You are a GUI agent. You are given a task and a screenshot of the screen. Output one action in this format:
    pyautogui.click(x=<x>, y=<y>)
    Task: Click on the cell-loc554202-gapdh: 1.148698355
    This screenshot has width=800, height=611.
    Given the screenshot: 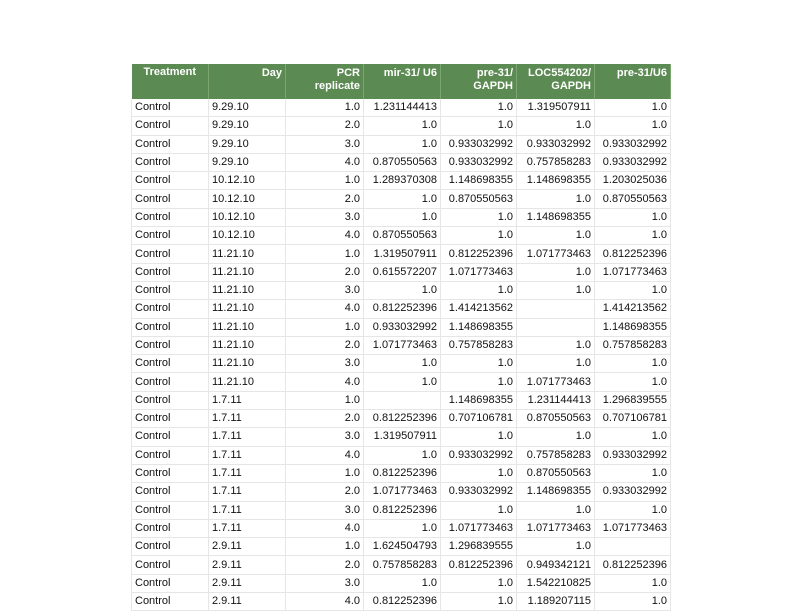 What is the action you would take?
    pyautogui.click(x=555, y=492)
    